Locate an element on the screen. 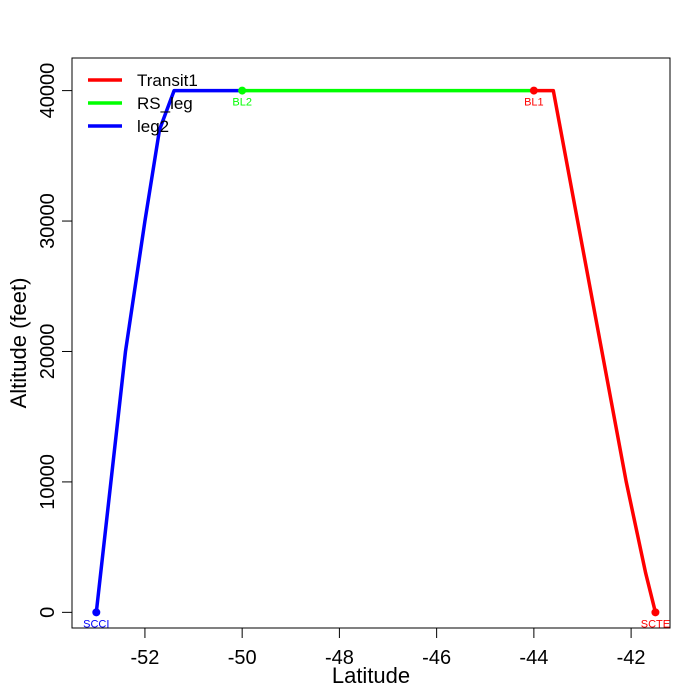 Image resolution: width=700 pixels, height=700 pixels. x-tick-label: -44 is located at coordinates (533, 658).